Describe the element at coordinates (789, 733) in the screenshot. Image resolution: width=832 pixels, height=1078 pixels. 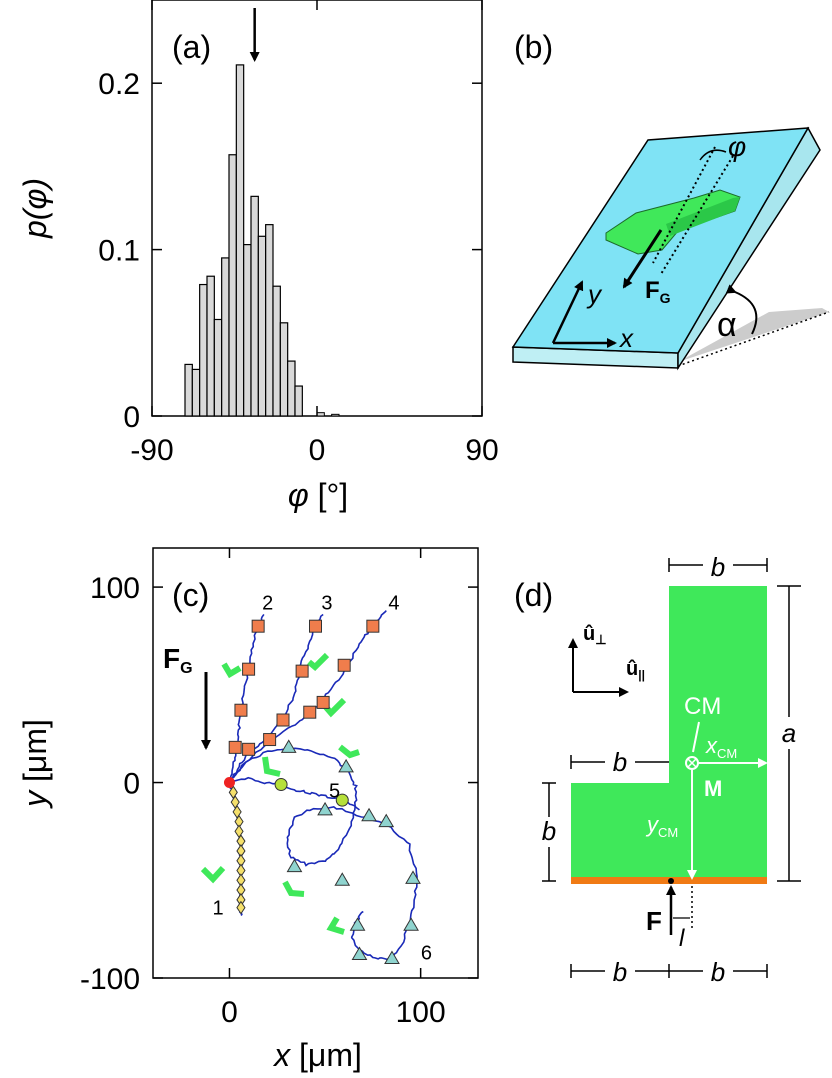
I see `dim-a: a` at that location.